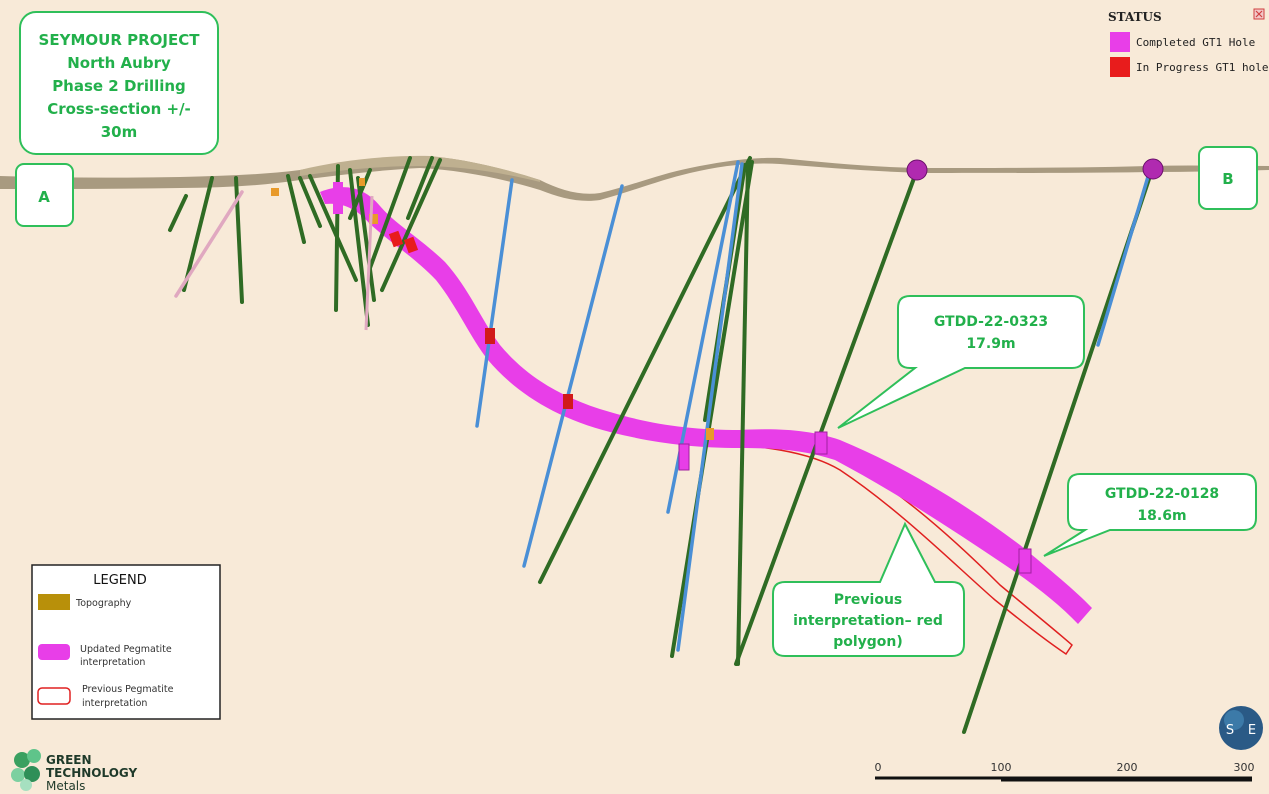 This screenshot has width=1269, height=794. Describe the element at coordinates (1120, 67) in the screenshot. I see `status-swatch-in-progress` at that location.